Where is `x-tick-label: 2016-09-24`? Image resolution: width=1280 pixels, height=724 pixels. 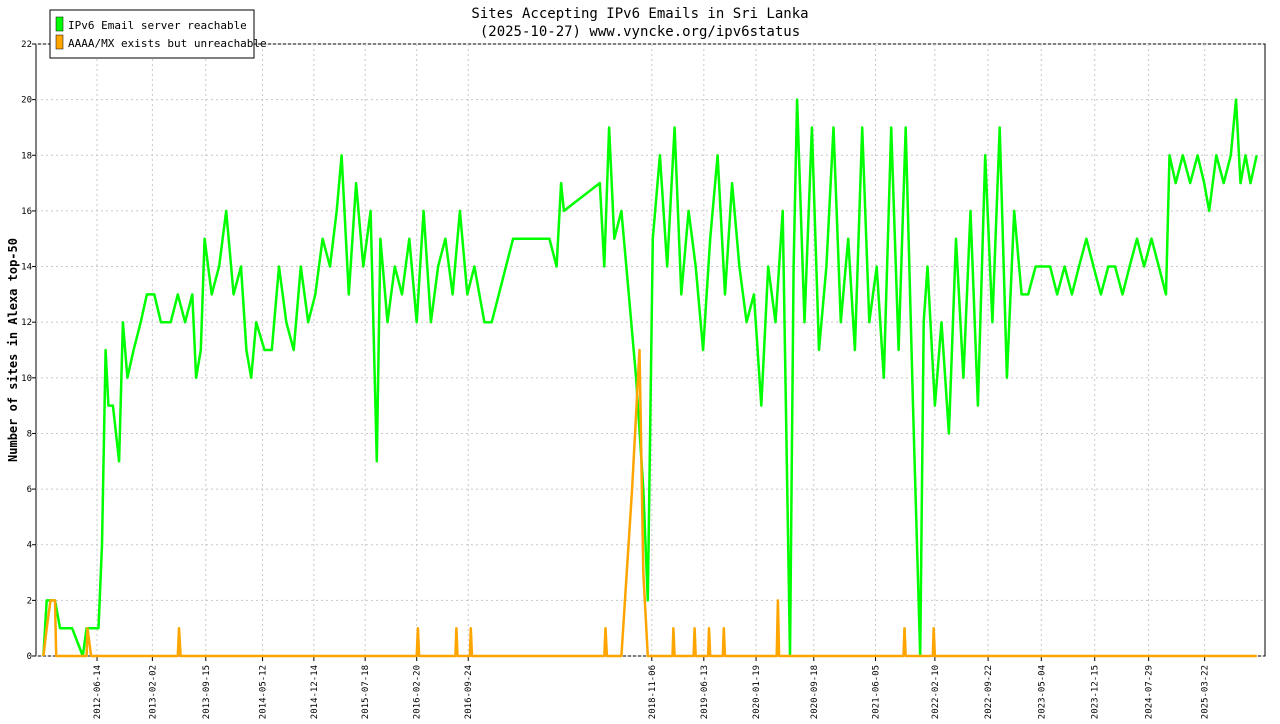 x-tick-label: 2016-09-24 is located at coordinates (469, 692).